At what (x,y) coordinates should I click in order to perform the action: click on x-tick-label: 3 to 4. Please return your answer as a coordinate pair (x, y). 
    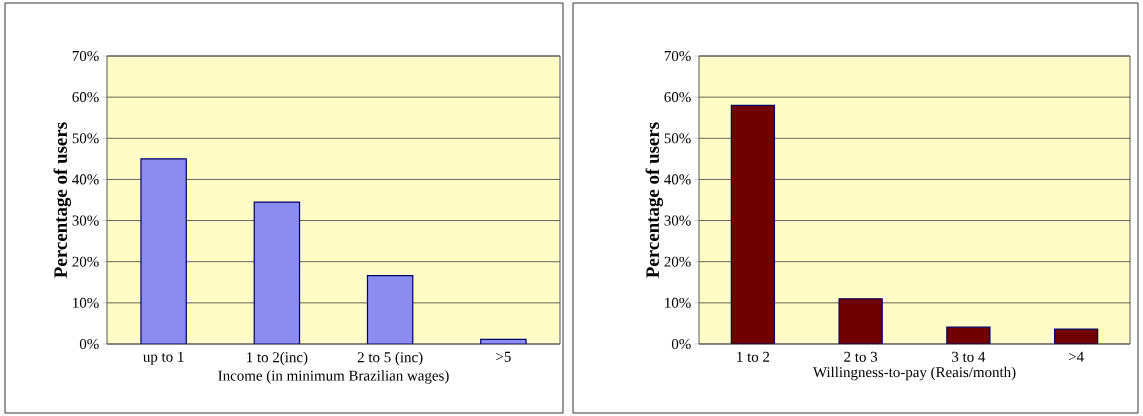
    Looking at the image, I should click on (969, 356).